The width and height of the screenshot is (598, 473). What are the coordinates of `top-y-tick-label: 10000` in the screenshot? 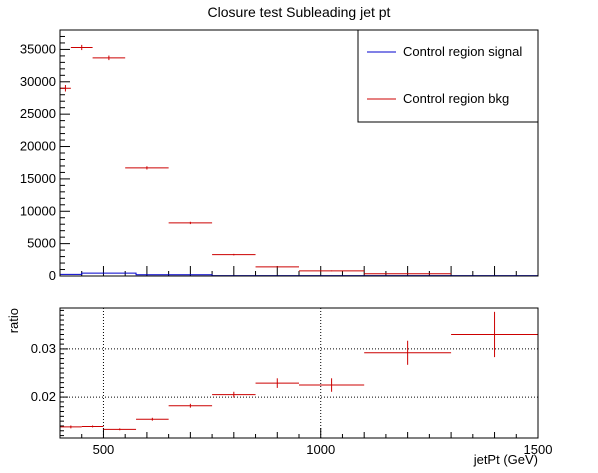 It's located at (38, 210).